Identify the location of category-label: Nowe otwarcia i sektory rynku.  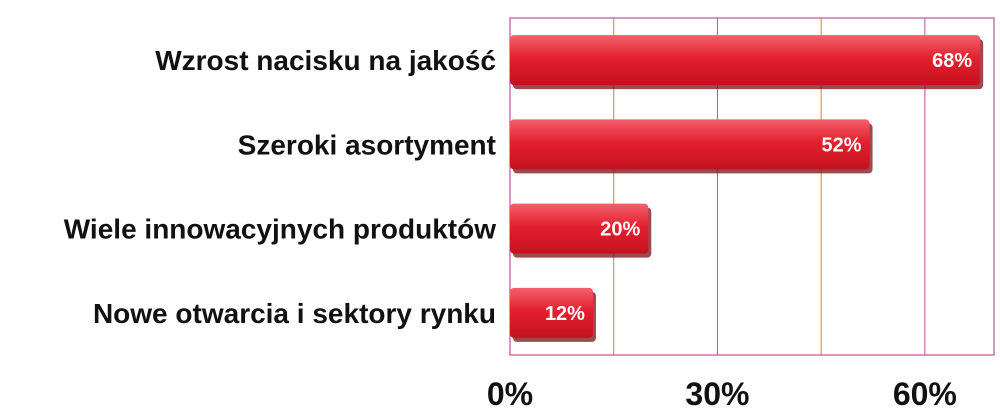
(294, 313).